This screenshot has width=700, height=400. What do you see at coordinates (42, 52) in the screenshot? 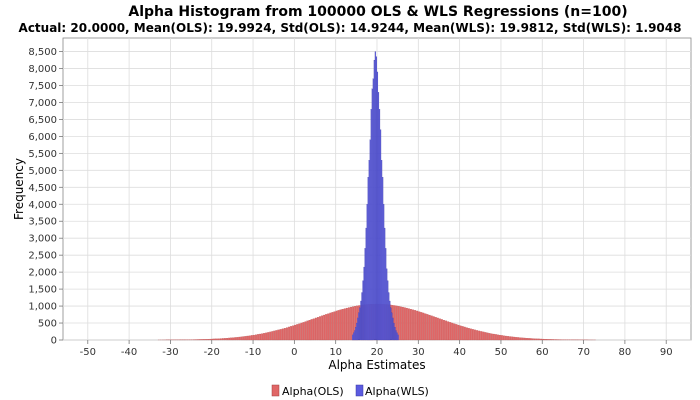
I see `y-tick-label: 8,500` at bounding box center [42, 52].